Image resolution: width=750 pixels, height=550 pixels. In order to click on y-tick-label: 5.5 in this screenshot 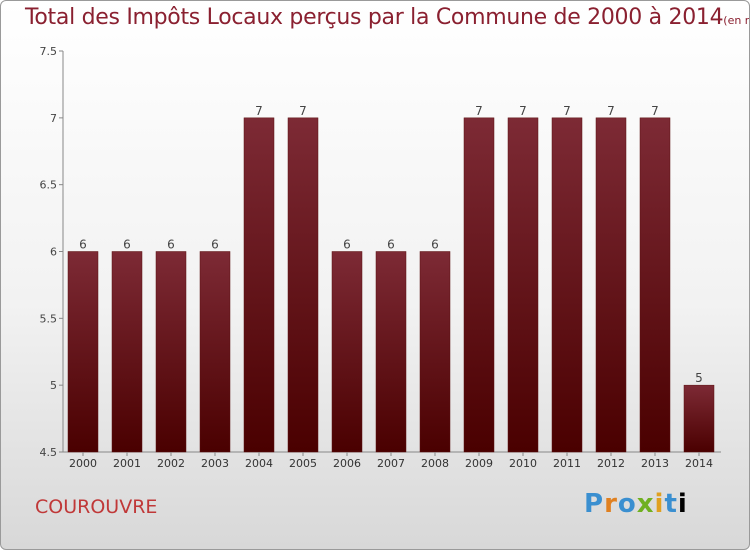, I will do `click(49, 318)`.